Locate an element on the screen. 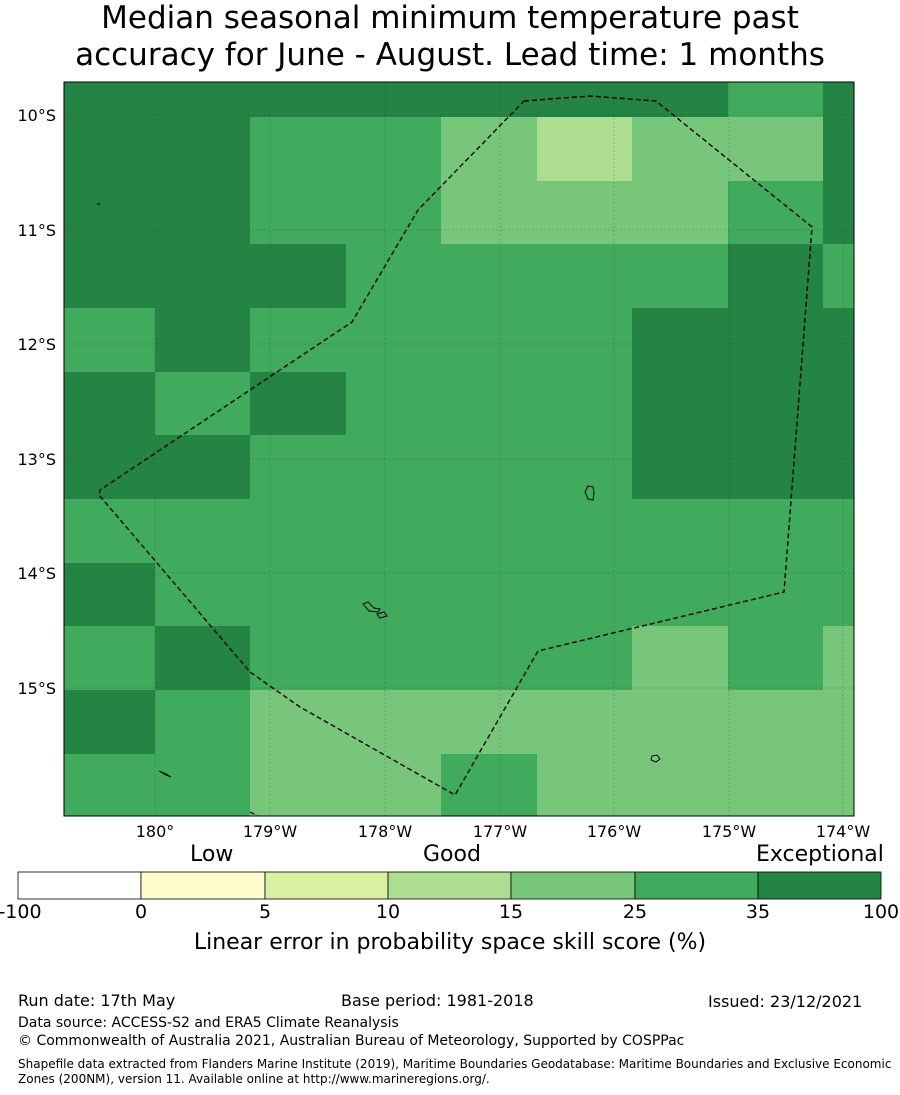 Image resolution: width=900 pixels, height=1095 pixels. run-date: Run date: 17th May is located at coordinates (97, 1000).